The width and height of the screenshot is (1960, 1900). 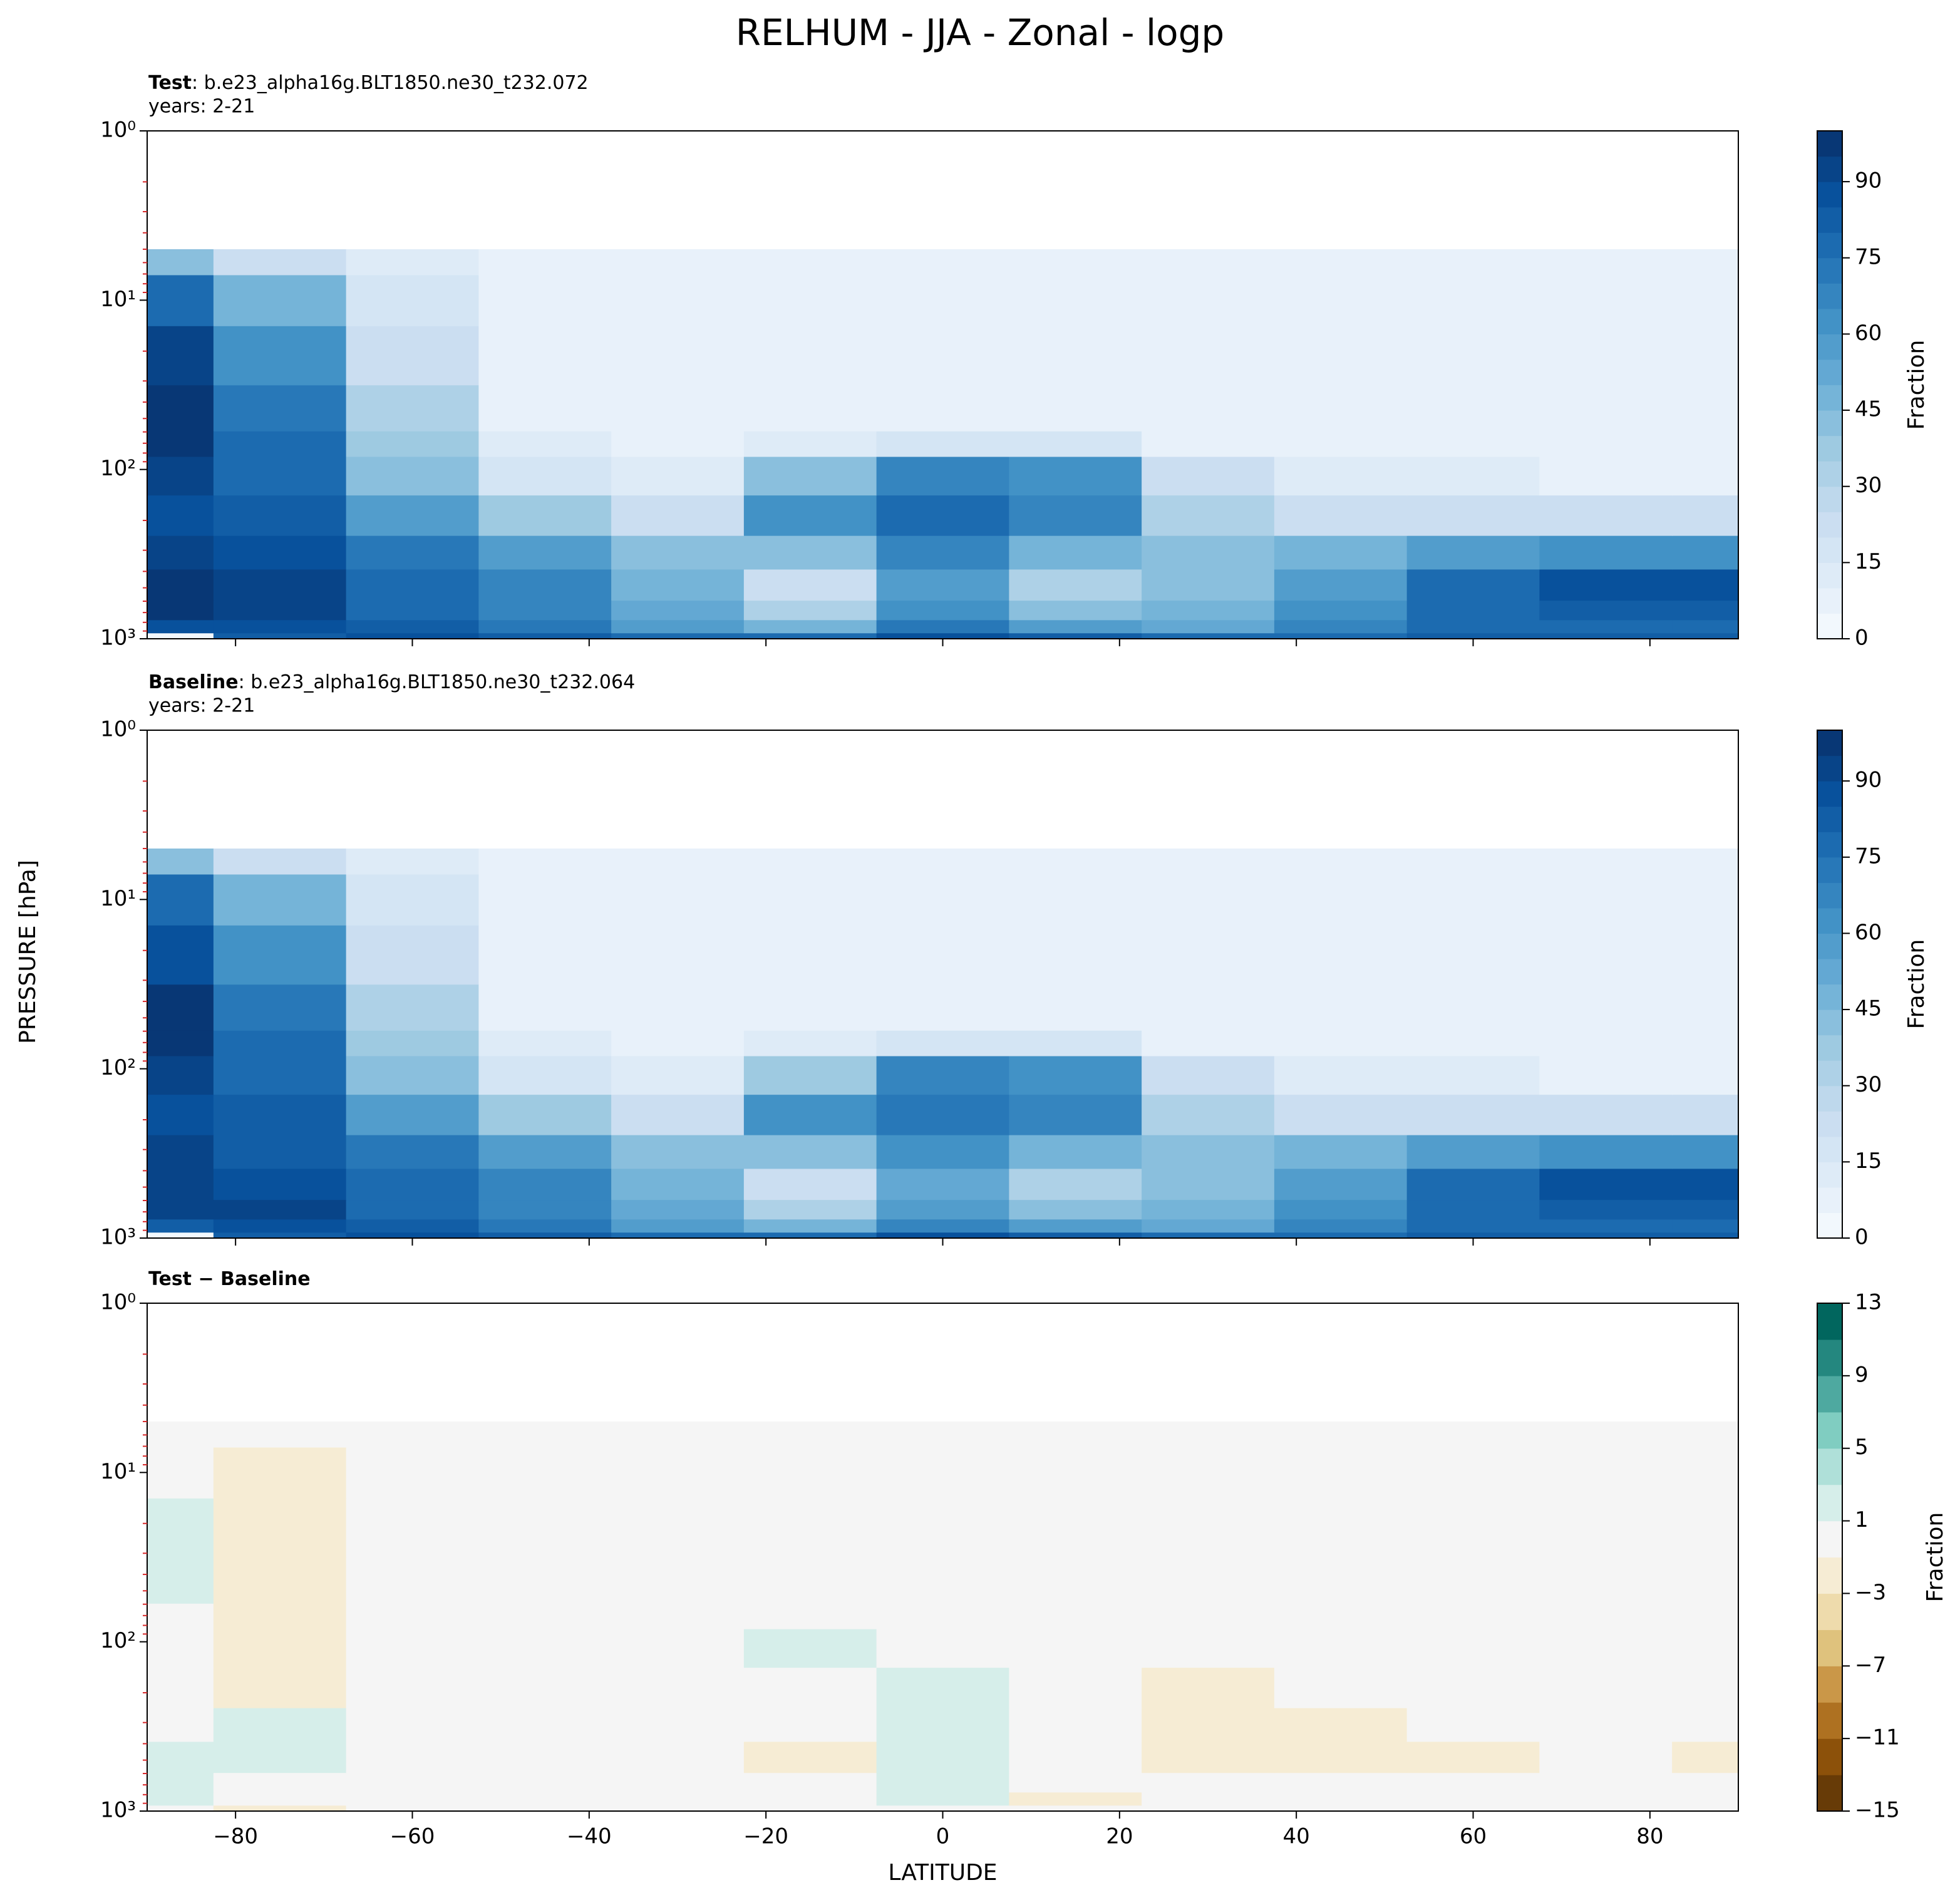 What do you see at coordinates (1869, 409) in the screenshot?
I see `colorbar-tick-label: 45` at bounding box center [1869, 409].